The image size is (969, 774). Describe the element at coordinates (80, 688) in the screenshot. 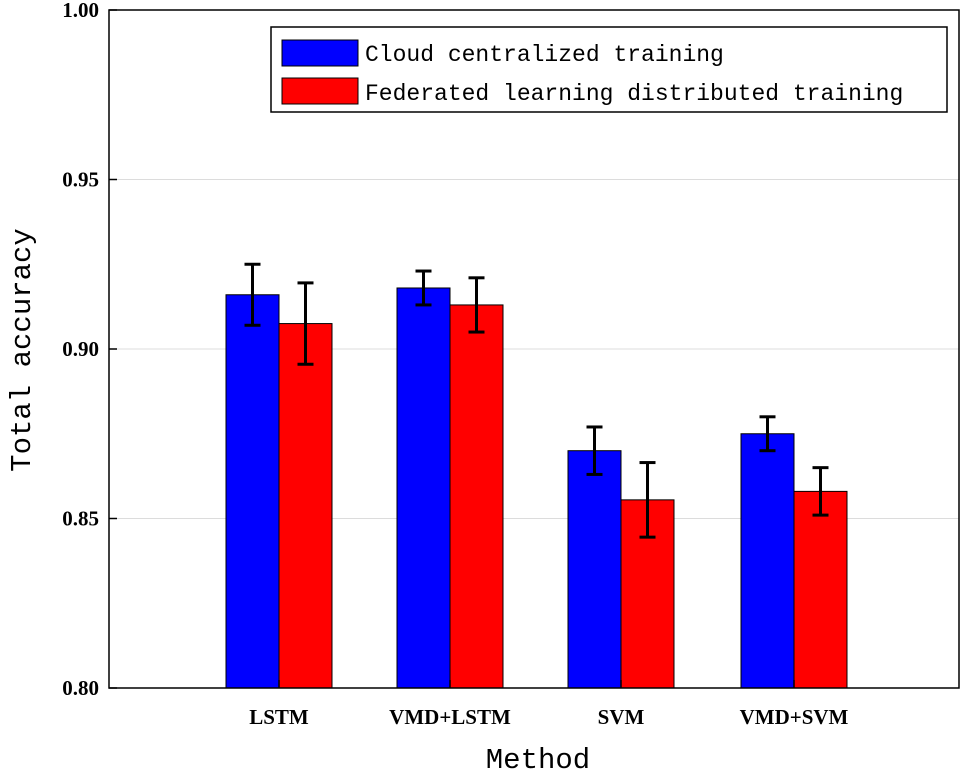

I see `y-tick-label: 0.80` at that location.